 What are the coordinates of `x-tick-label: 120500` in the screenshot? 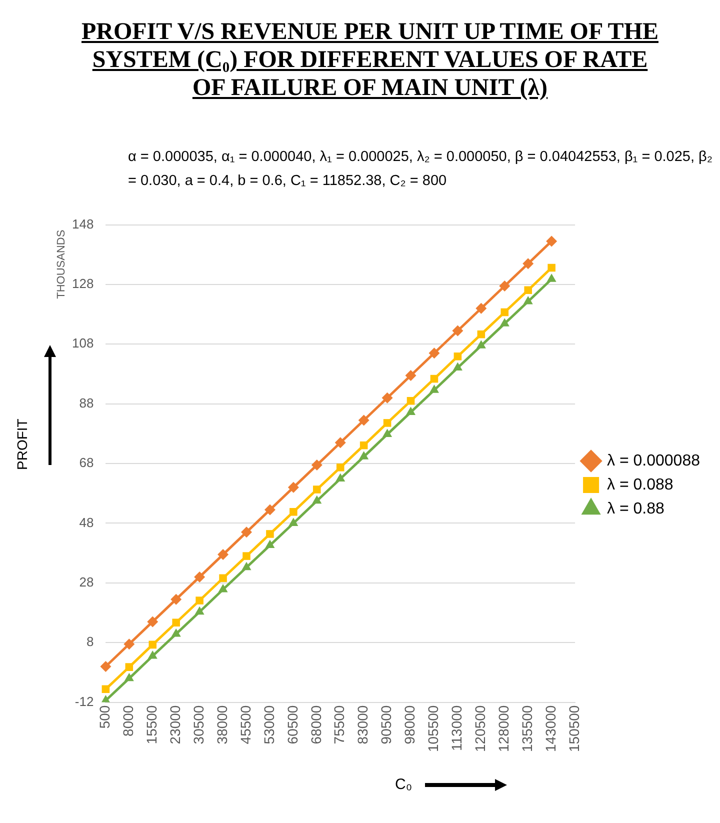 It's located at (480, 728).